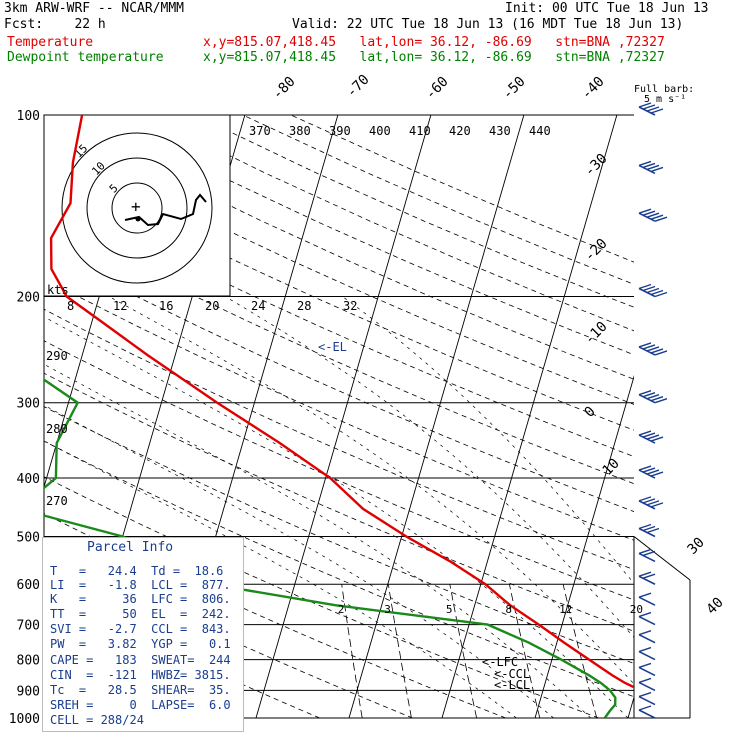  I want to click on level-annotation: <-EL, so click(332, 347).